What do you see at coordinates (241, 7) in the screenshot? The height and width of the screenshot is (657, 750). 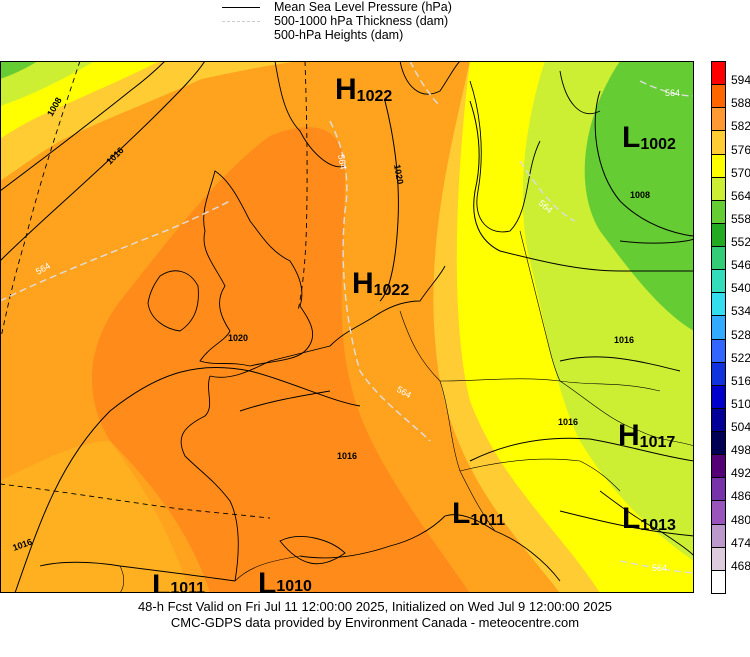 I see `solid-line-swatch` at bounding box center [241, 7].